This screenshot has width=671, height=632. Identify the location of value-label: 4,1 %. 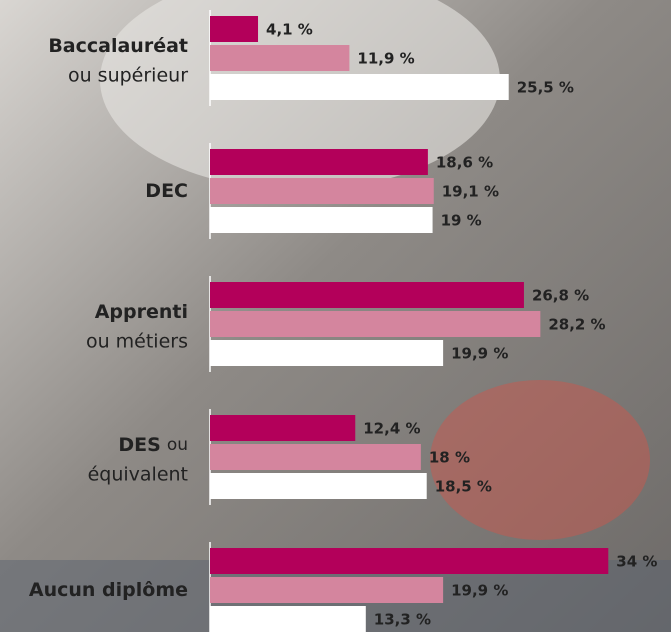
(289, 30).